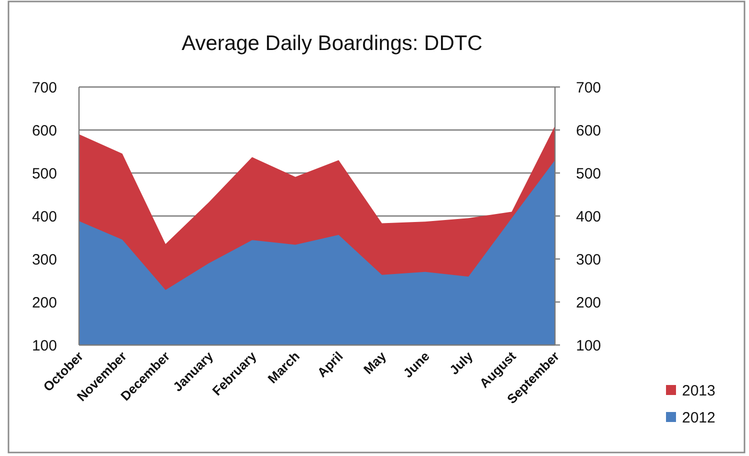 The width and height of the screenshot is (749, 456). I want to click on y2-tick-label: 700, so click(589, 87).